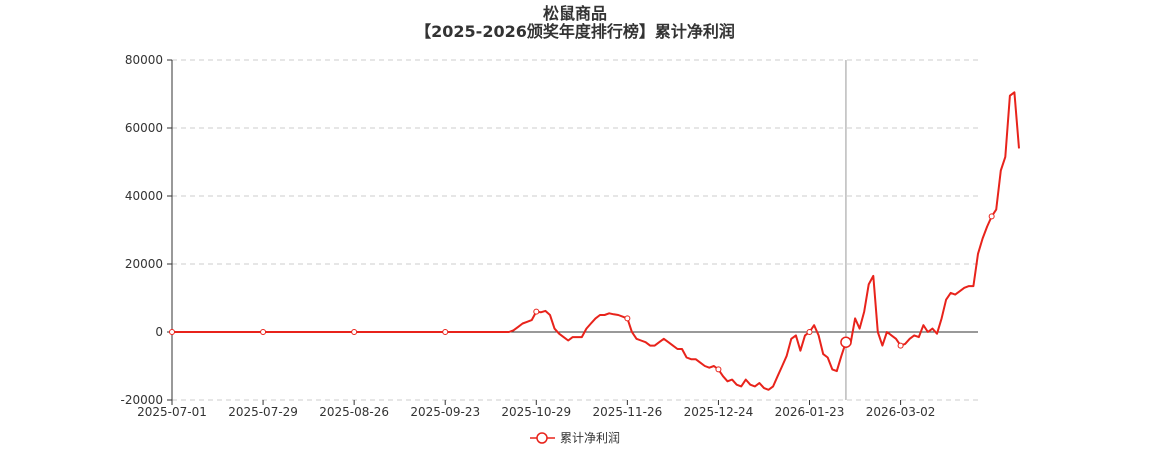 The height and width of the screenshot is (450, 1150). Describe the element at coordinates (159, 332) in the screenshot. I see `y-tick-label: 0` at that location.